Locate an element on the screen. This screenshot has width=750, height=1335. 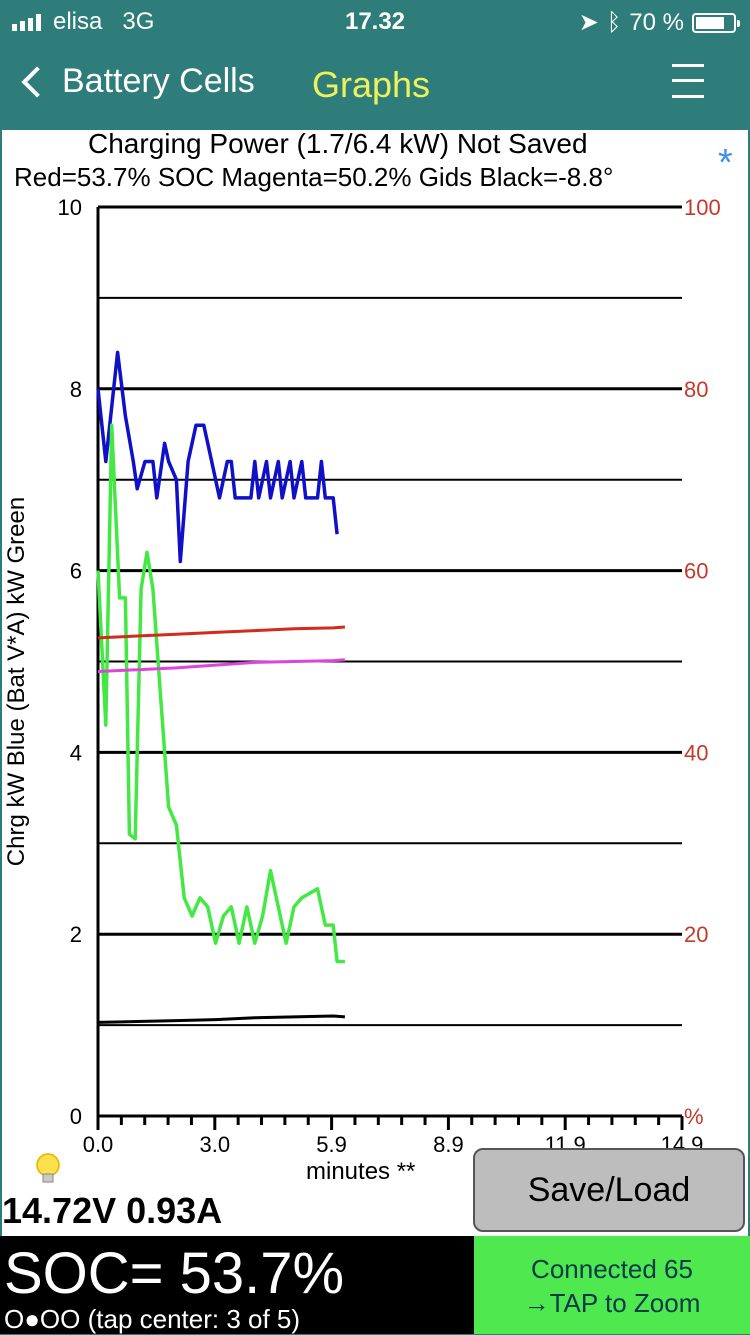
battery-icon is located at coordinates (716, 22).